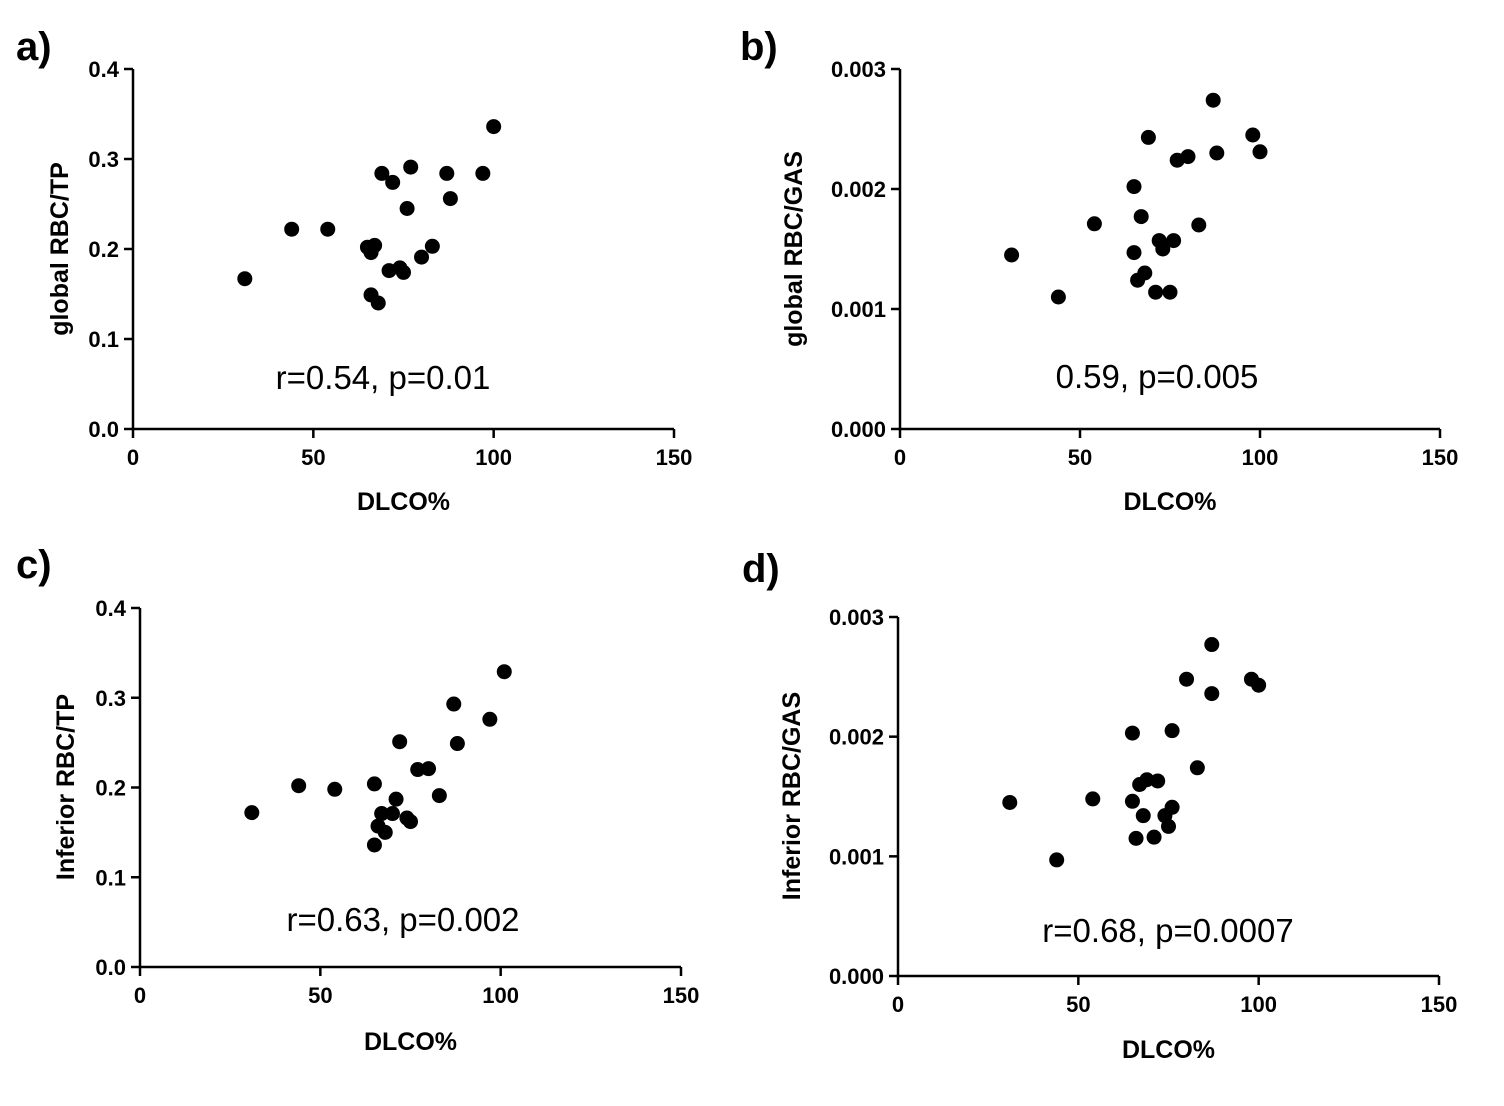 This screenshot has height=1106, width=1504. What do you see at coordinates (759, 47) in the screenshot?
I see `panel-label: b)` at bounding box center [759, 47].